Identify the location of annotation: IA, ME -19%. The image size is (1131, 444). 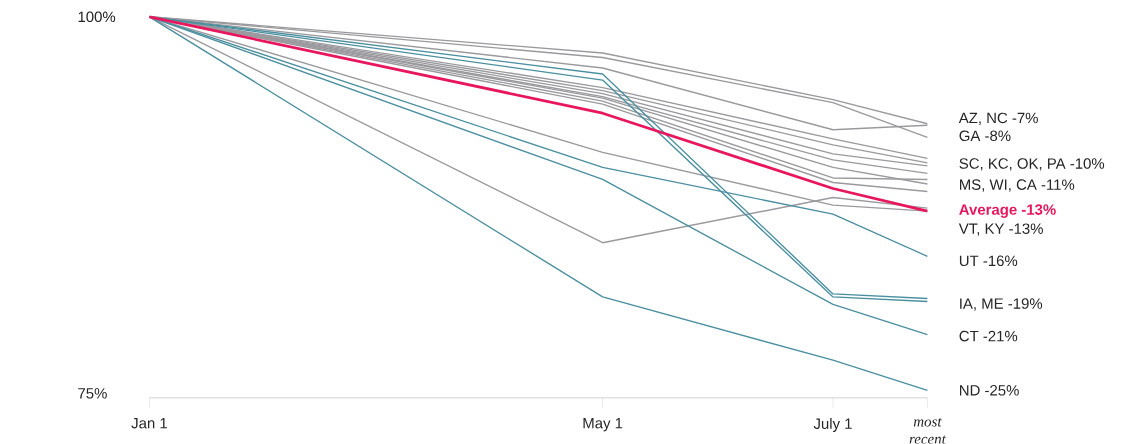
(1001, 304).